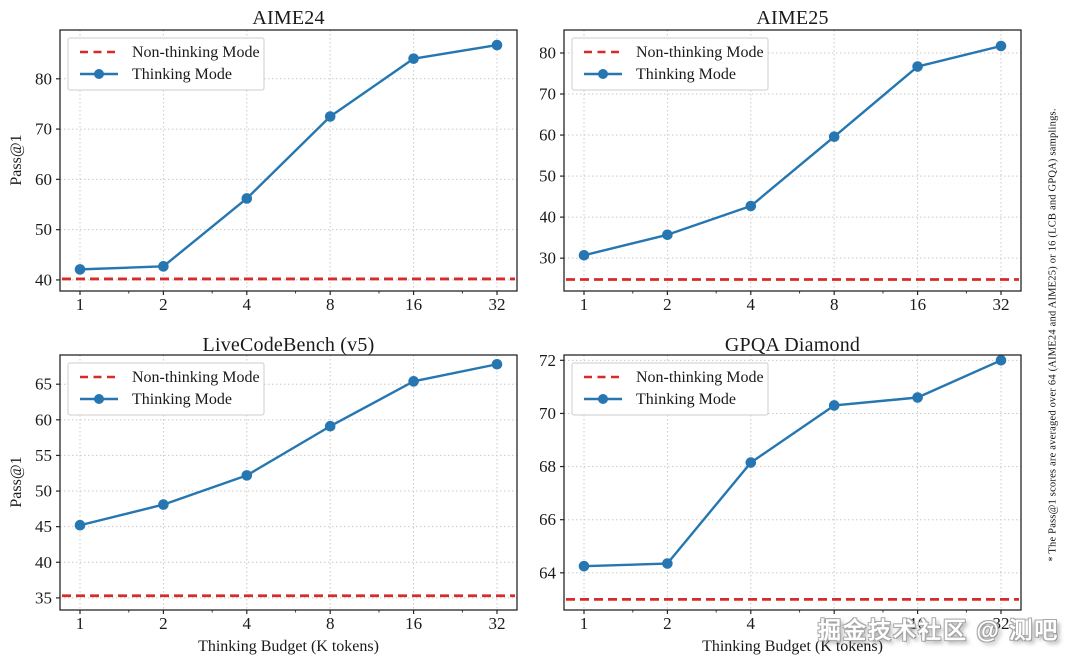  What do you see at coordinates (288, 345) in the screenshot?
I see `chart-title-livecodebench: LiveCodeBench (v5)` at bounding box center [288, 345].